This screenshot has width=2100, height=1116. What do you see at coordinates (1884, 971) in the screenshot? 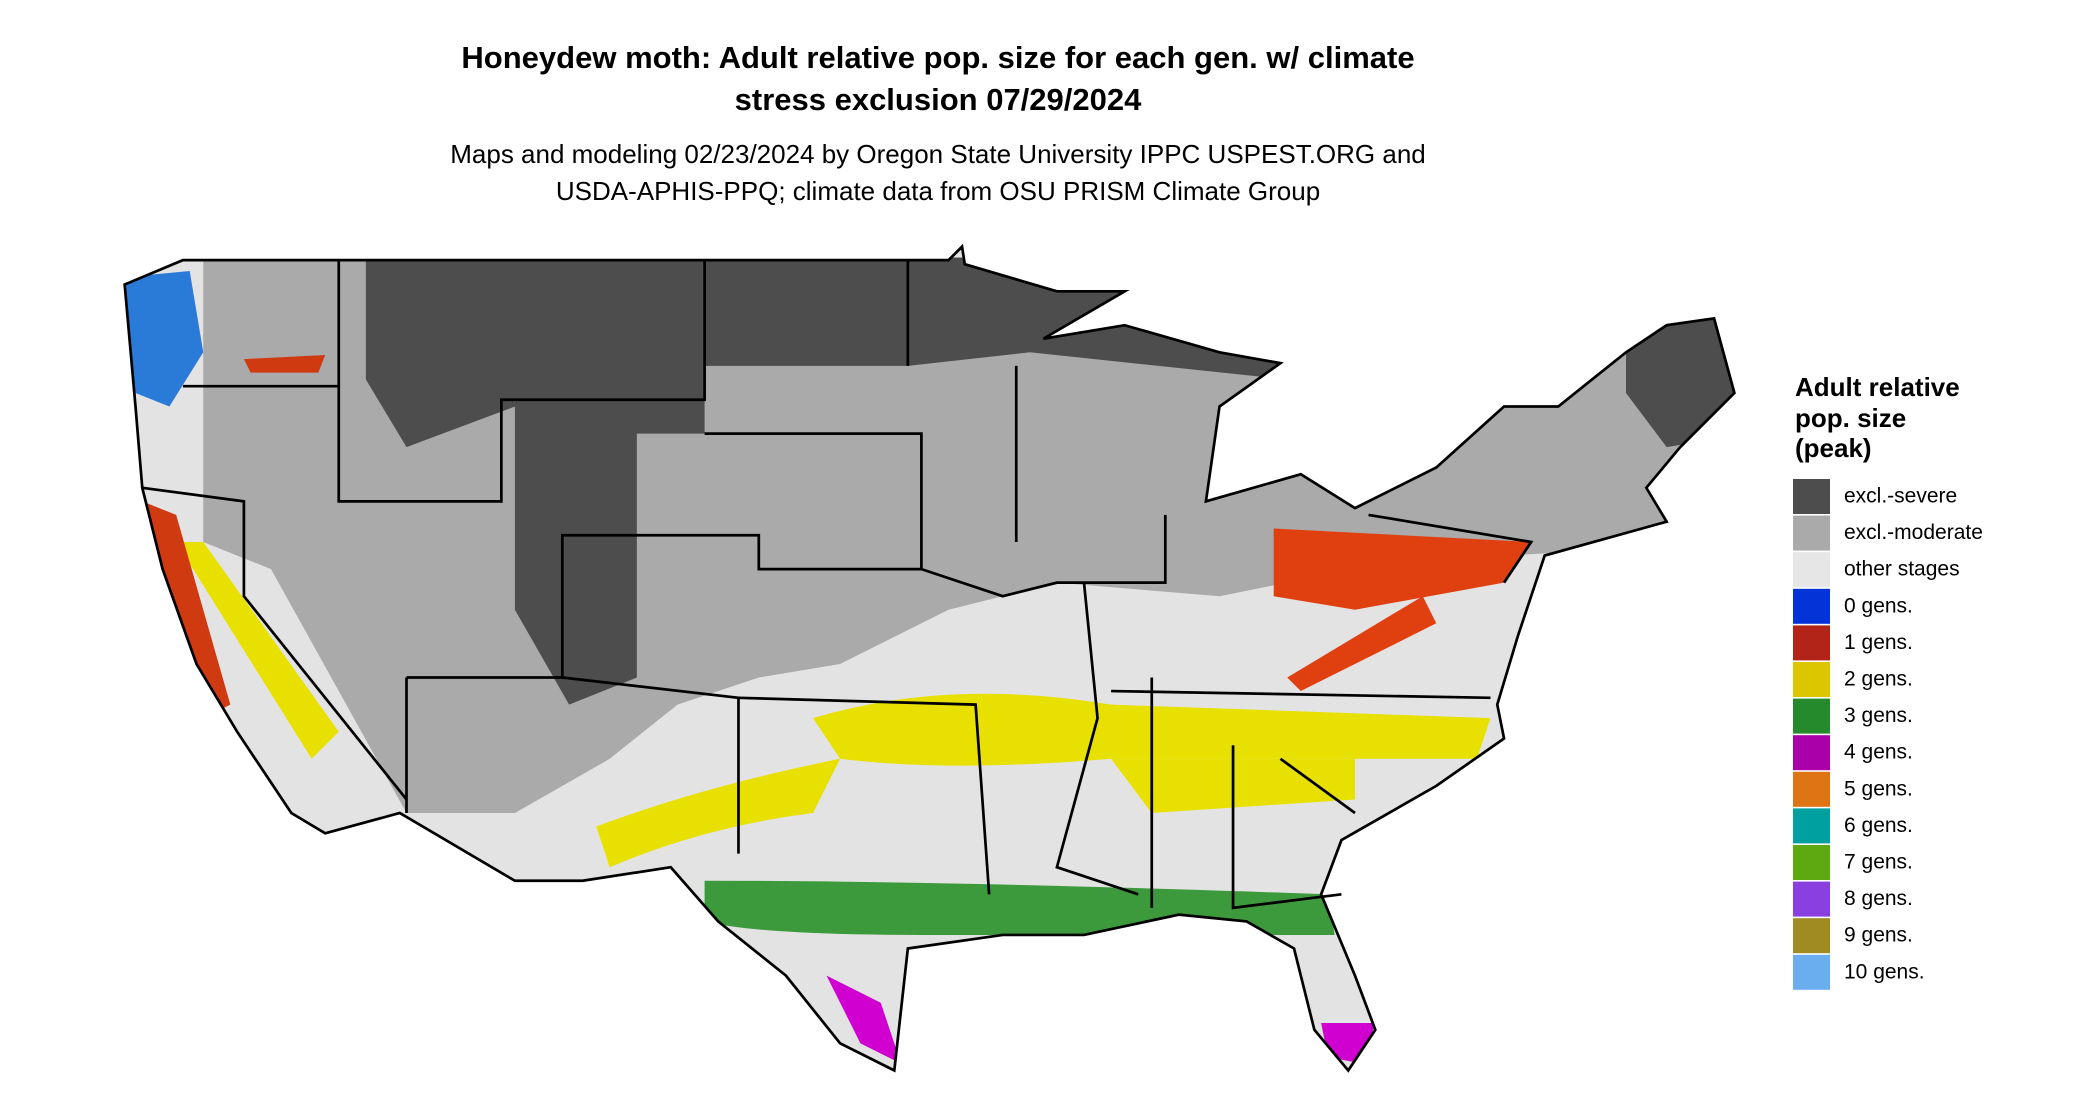
I see `legend-label: 10 gens.` at bounding box center [1884, 971].